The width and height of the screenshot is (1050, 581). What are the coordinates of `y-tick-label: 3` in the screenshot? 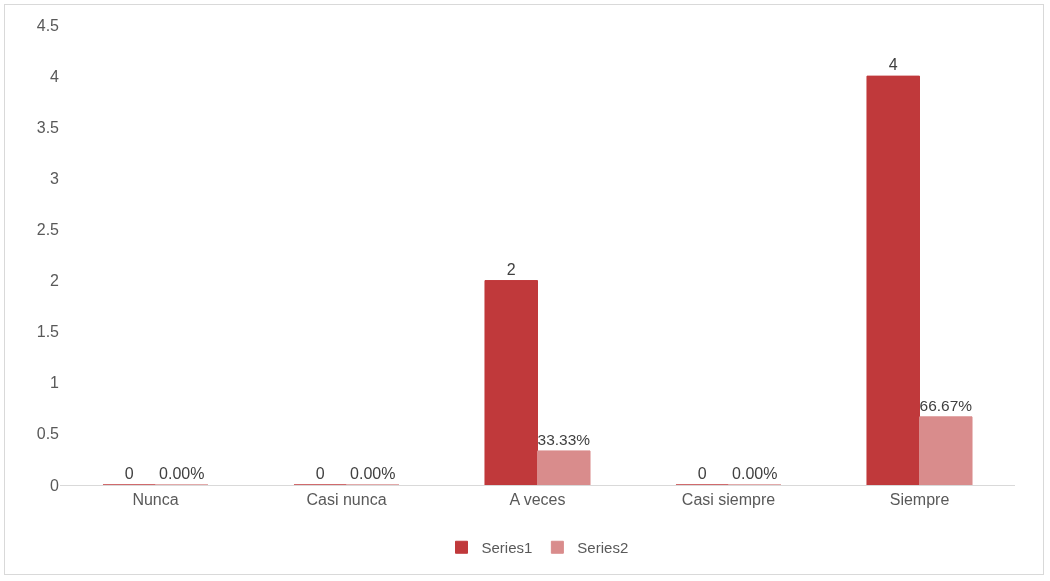 It's located at (55, 178).